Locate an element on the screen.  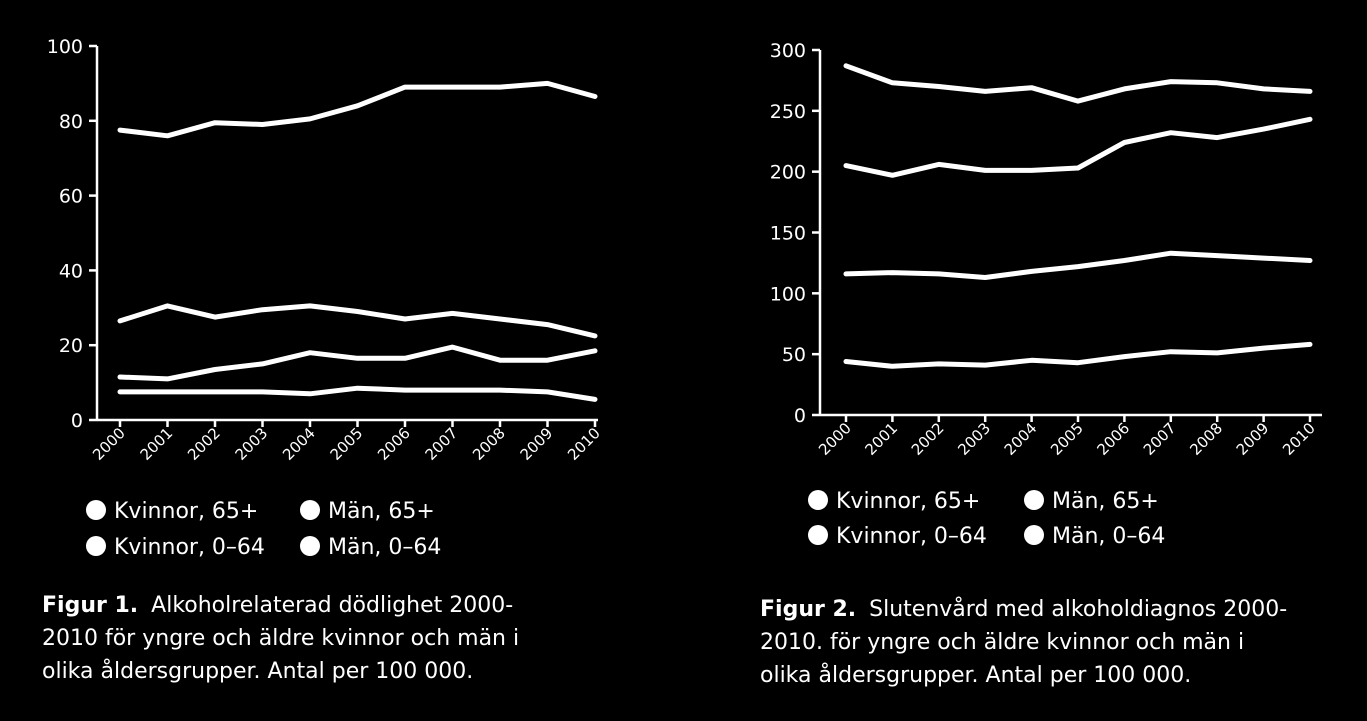
y-tick-label: 20 is located at coordinates (71, 346).